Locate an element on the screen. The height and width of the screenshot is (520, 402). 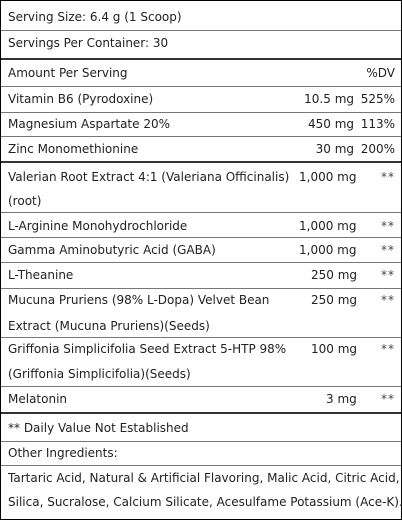
ingredient-name-cont: (root) is located at coordinates (25, 201).